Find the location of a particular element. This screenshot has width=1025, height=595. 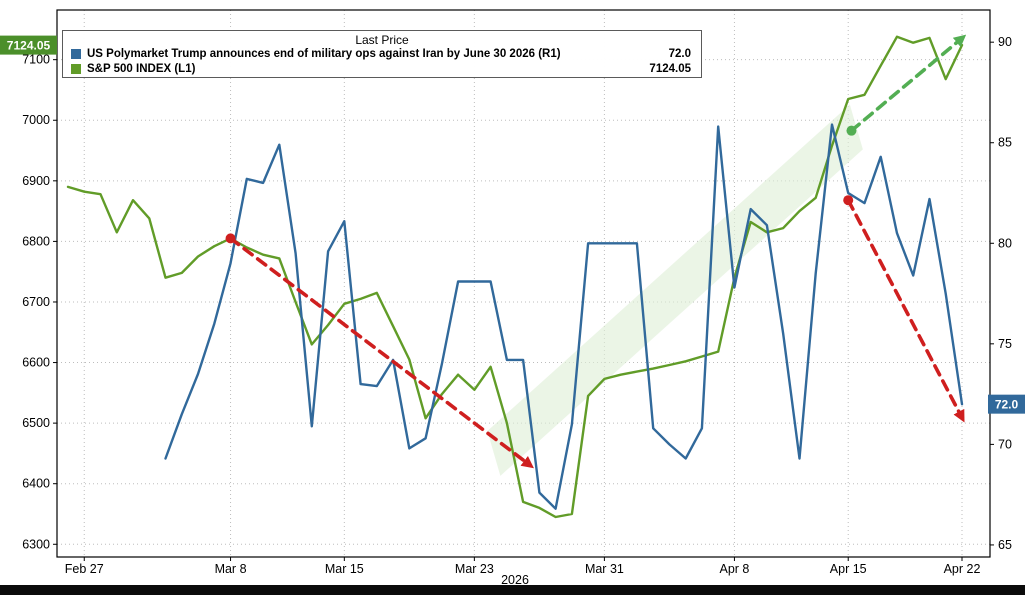

x-axis-tick-label: Apr 8 is located at coordinates (734, 569).